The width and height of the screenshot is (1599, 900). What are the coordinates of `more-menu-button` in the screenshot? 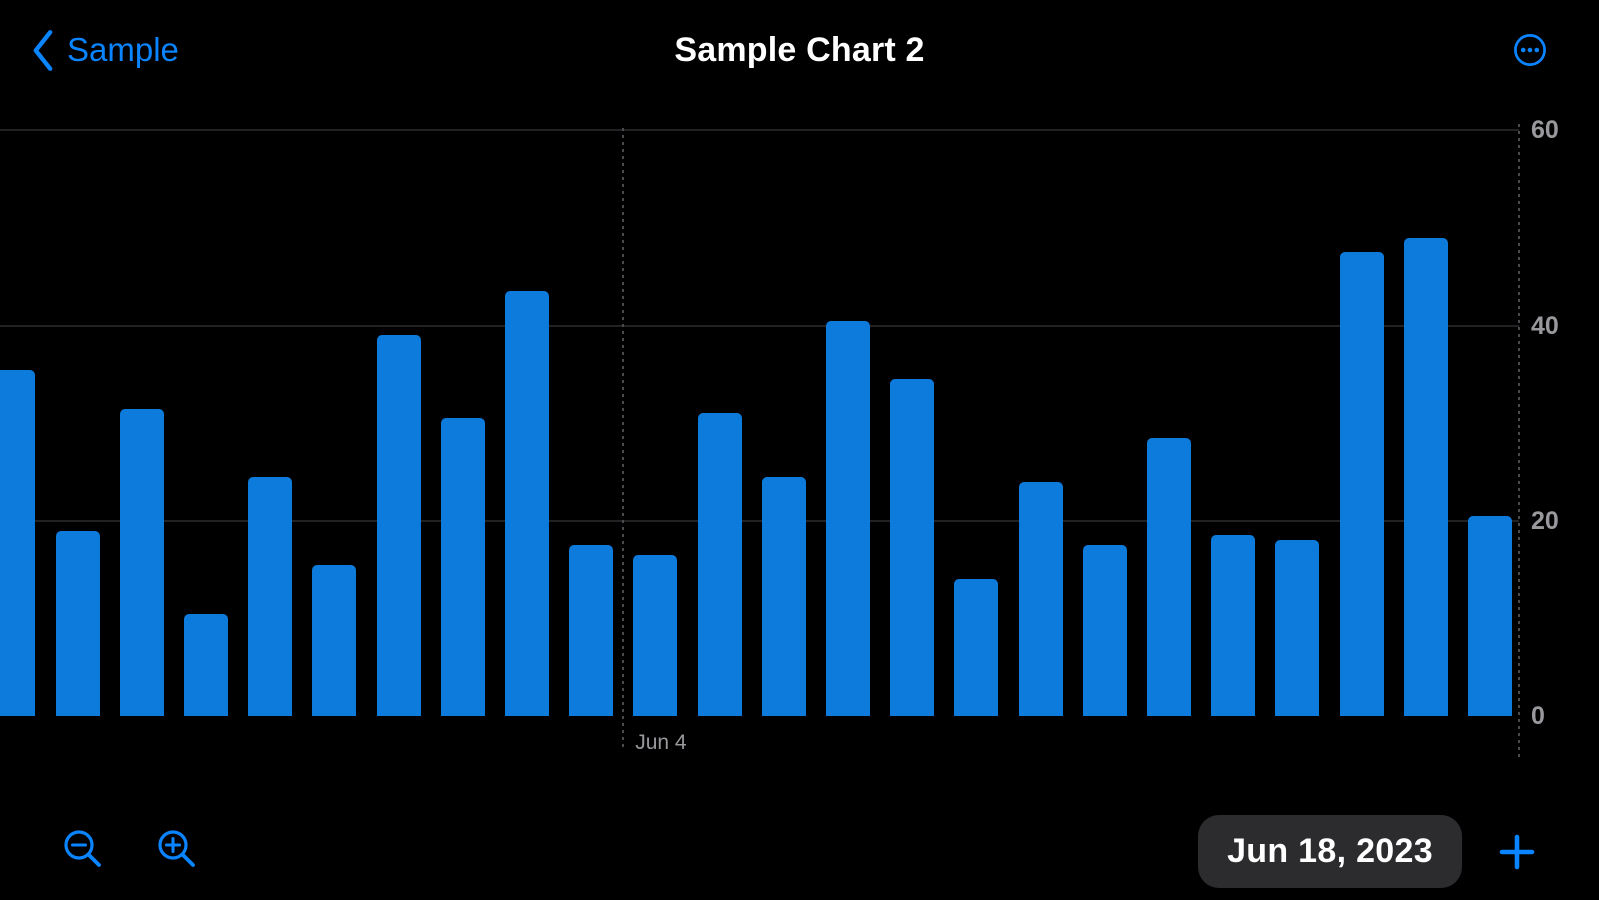 It's located at (1531, 51).